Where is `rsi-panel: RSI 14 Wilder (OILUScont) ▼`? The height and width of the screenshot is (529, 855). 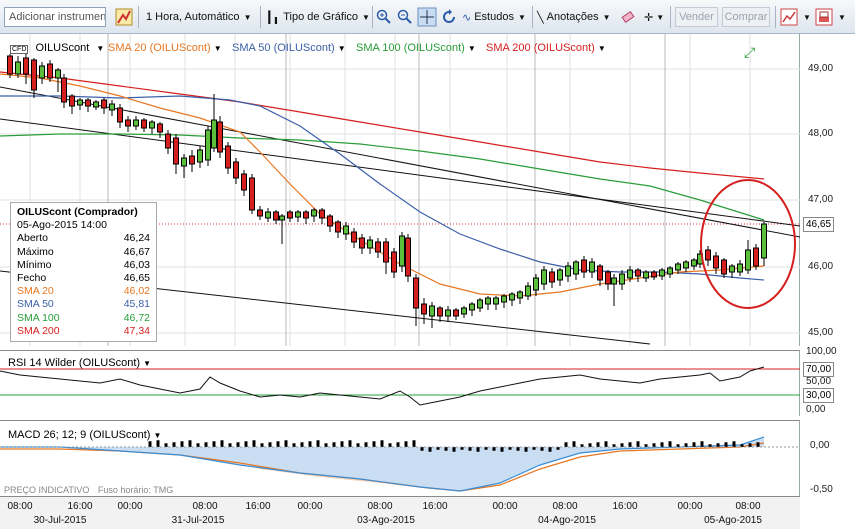 rsi-panel: RSI 14 Wilder (OILUScont) ▼ is located at coordinates (400, 383).